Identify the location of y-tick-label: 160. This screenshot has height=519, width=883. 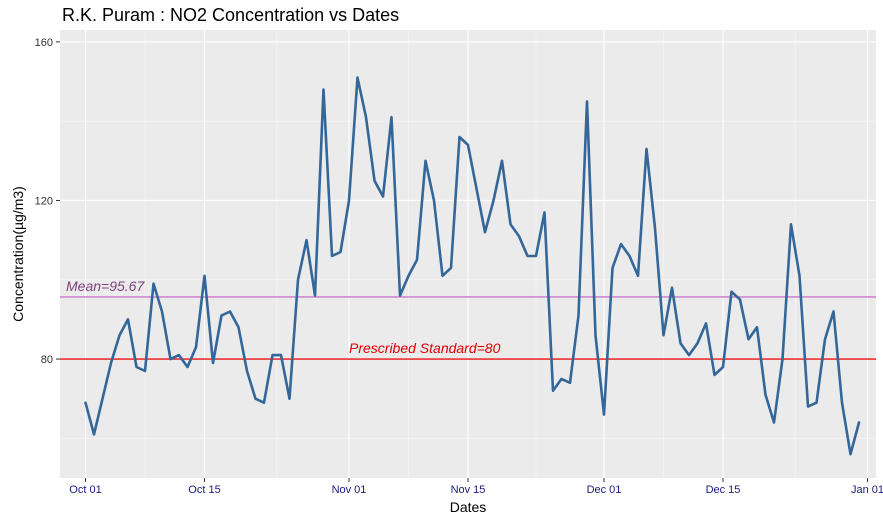
(44, 43).